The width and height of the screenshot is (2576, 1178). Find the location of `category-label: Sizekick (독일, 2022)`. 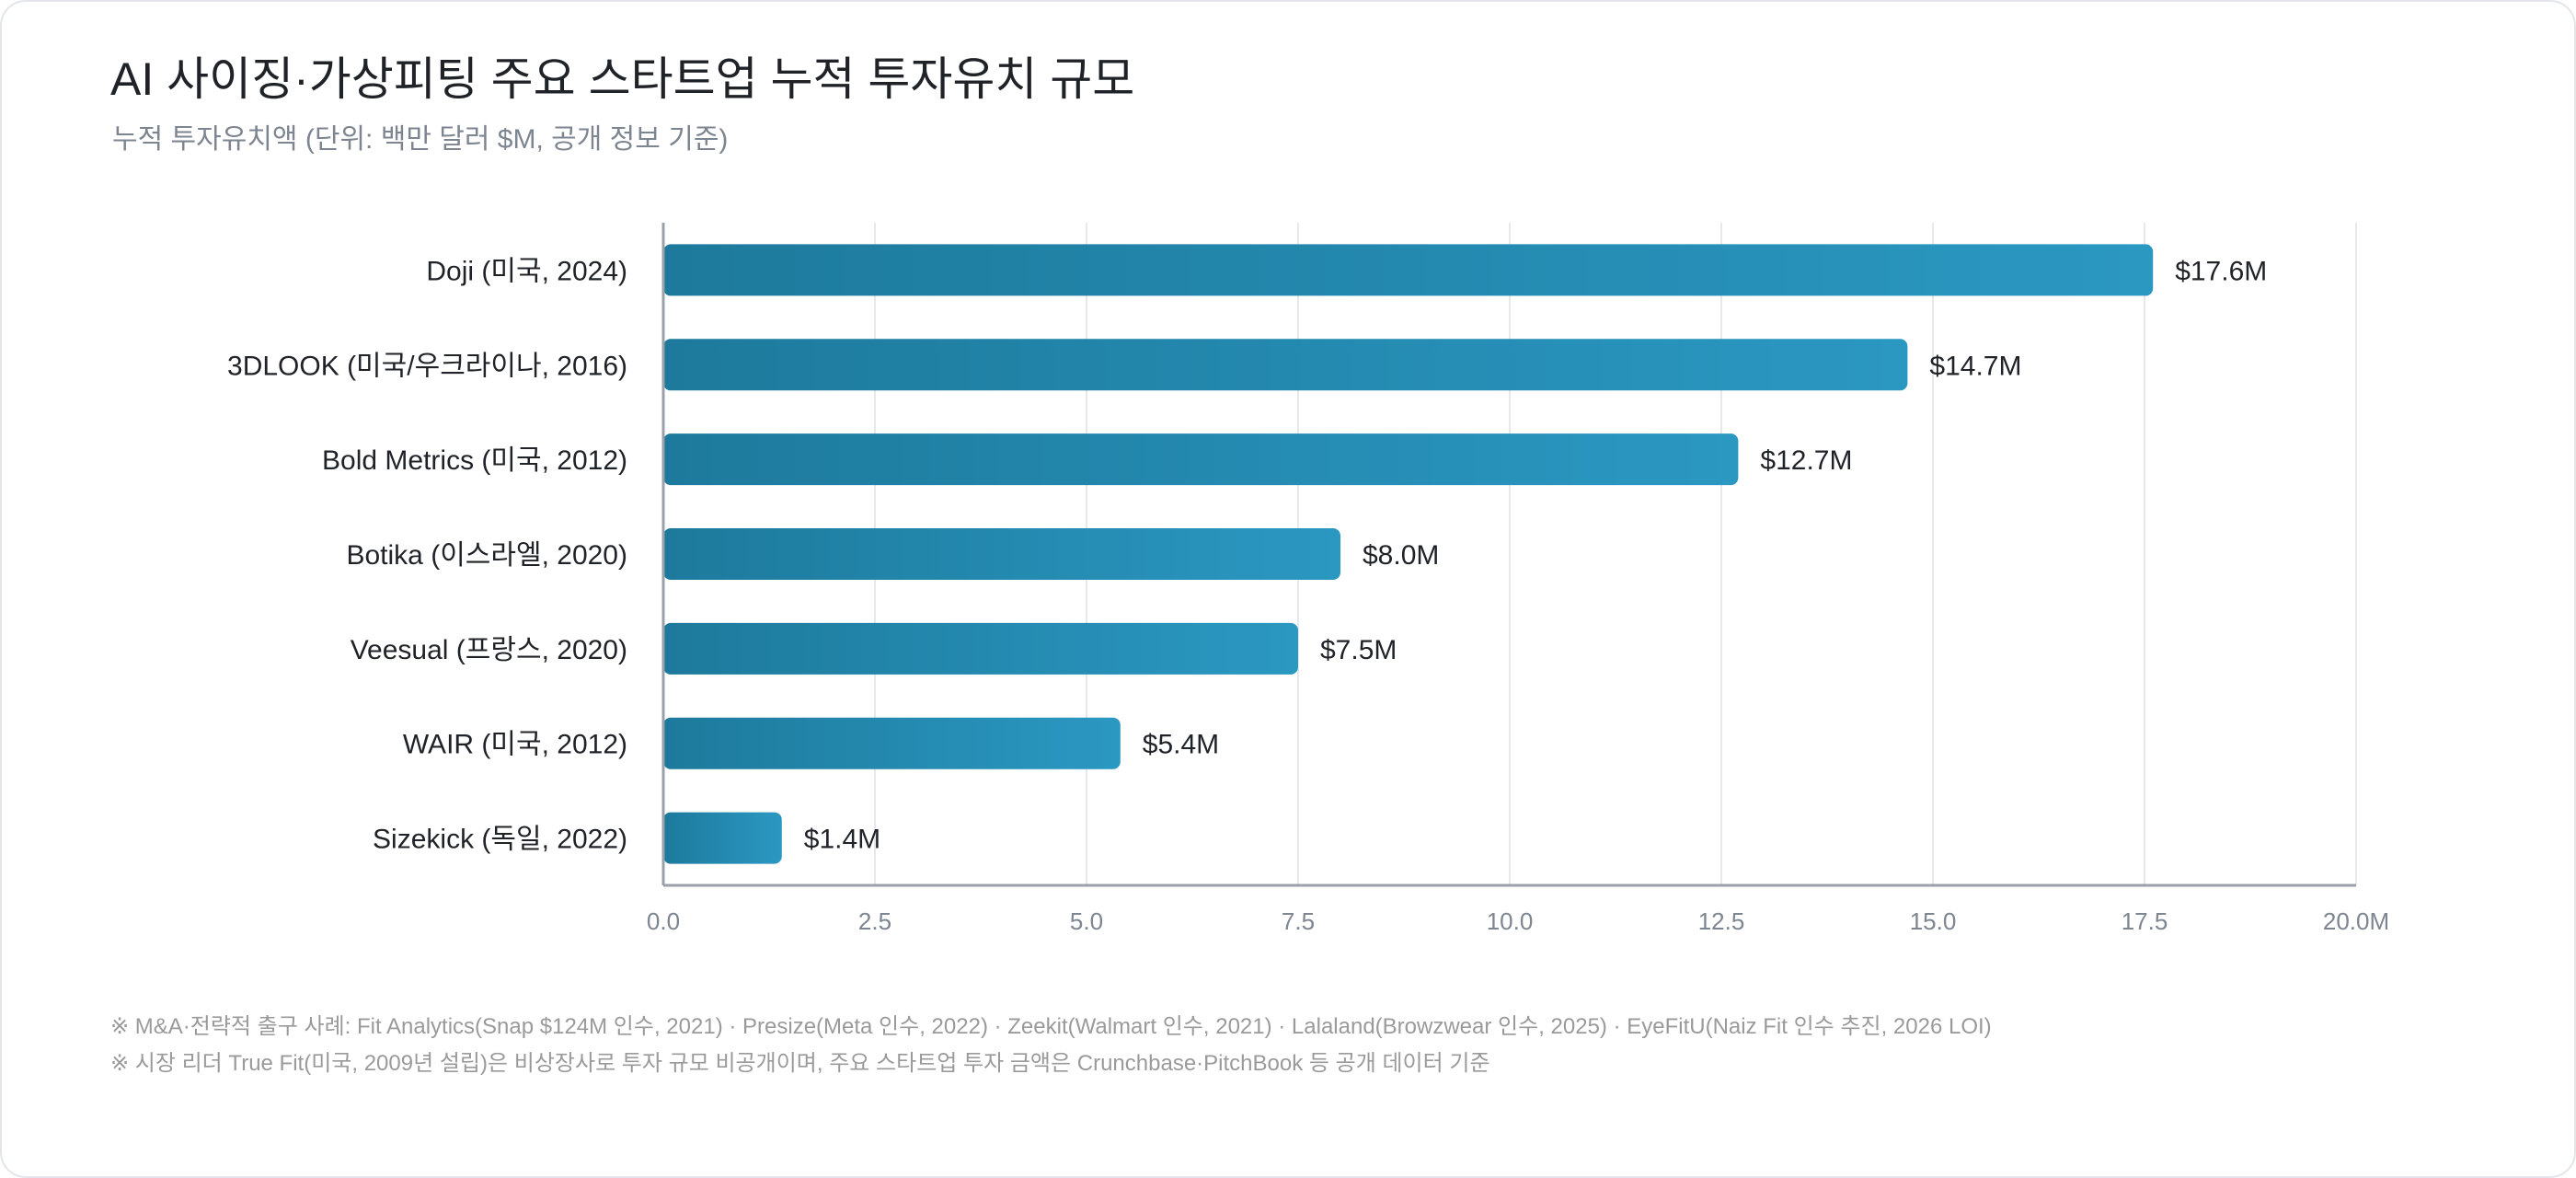

category-label: Sizekick (독일, 2022) is located at coordinates (500, 840).